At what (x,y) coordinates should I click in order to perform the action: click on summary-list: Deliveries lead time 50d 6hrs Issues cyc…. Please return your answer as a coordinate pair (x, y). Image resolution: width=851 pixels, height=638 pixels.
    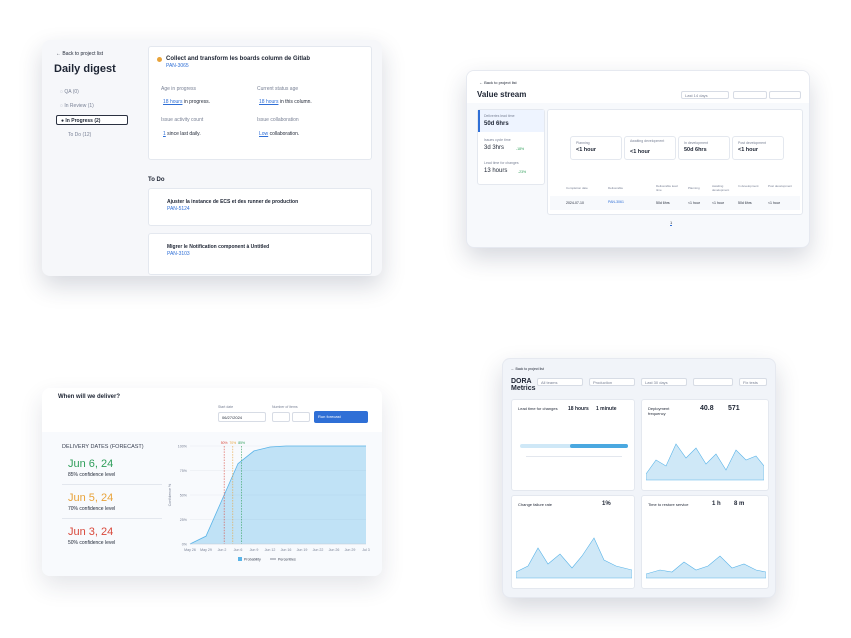
    Looking at the image, I should click on (511, 147).